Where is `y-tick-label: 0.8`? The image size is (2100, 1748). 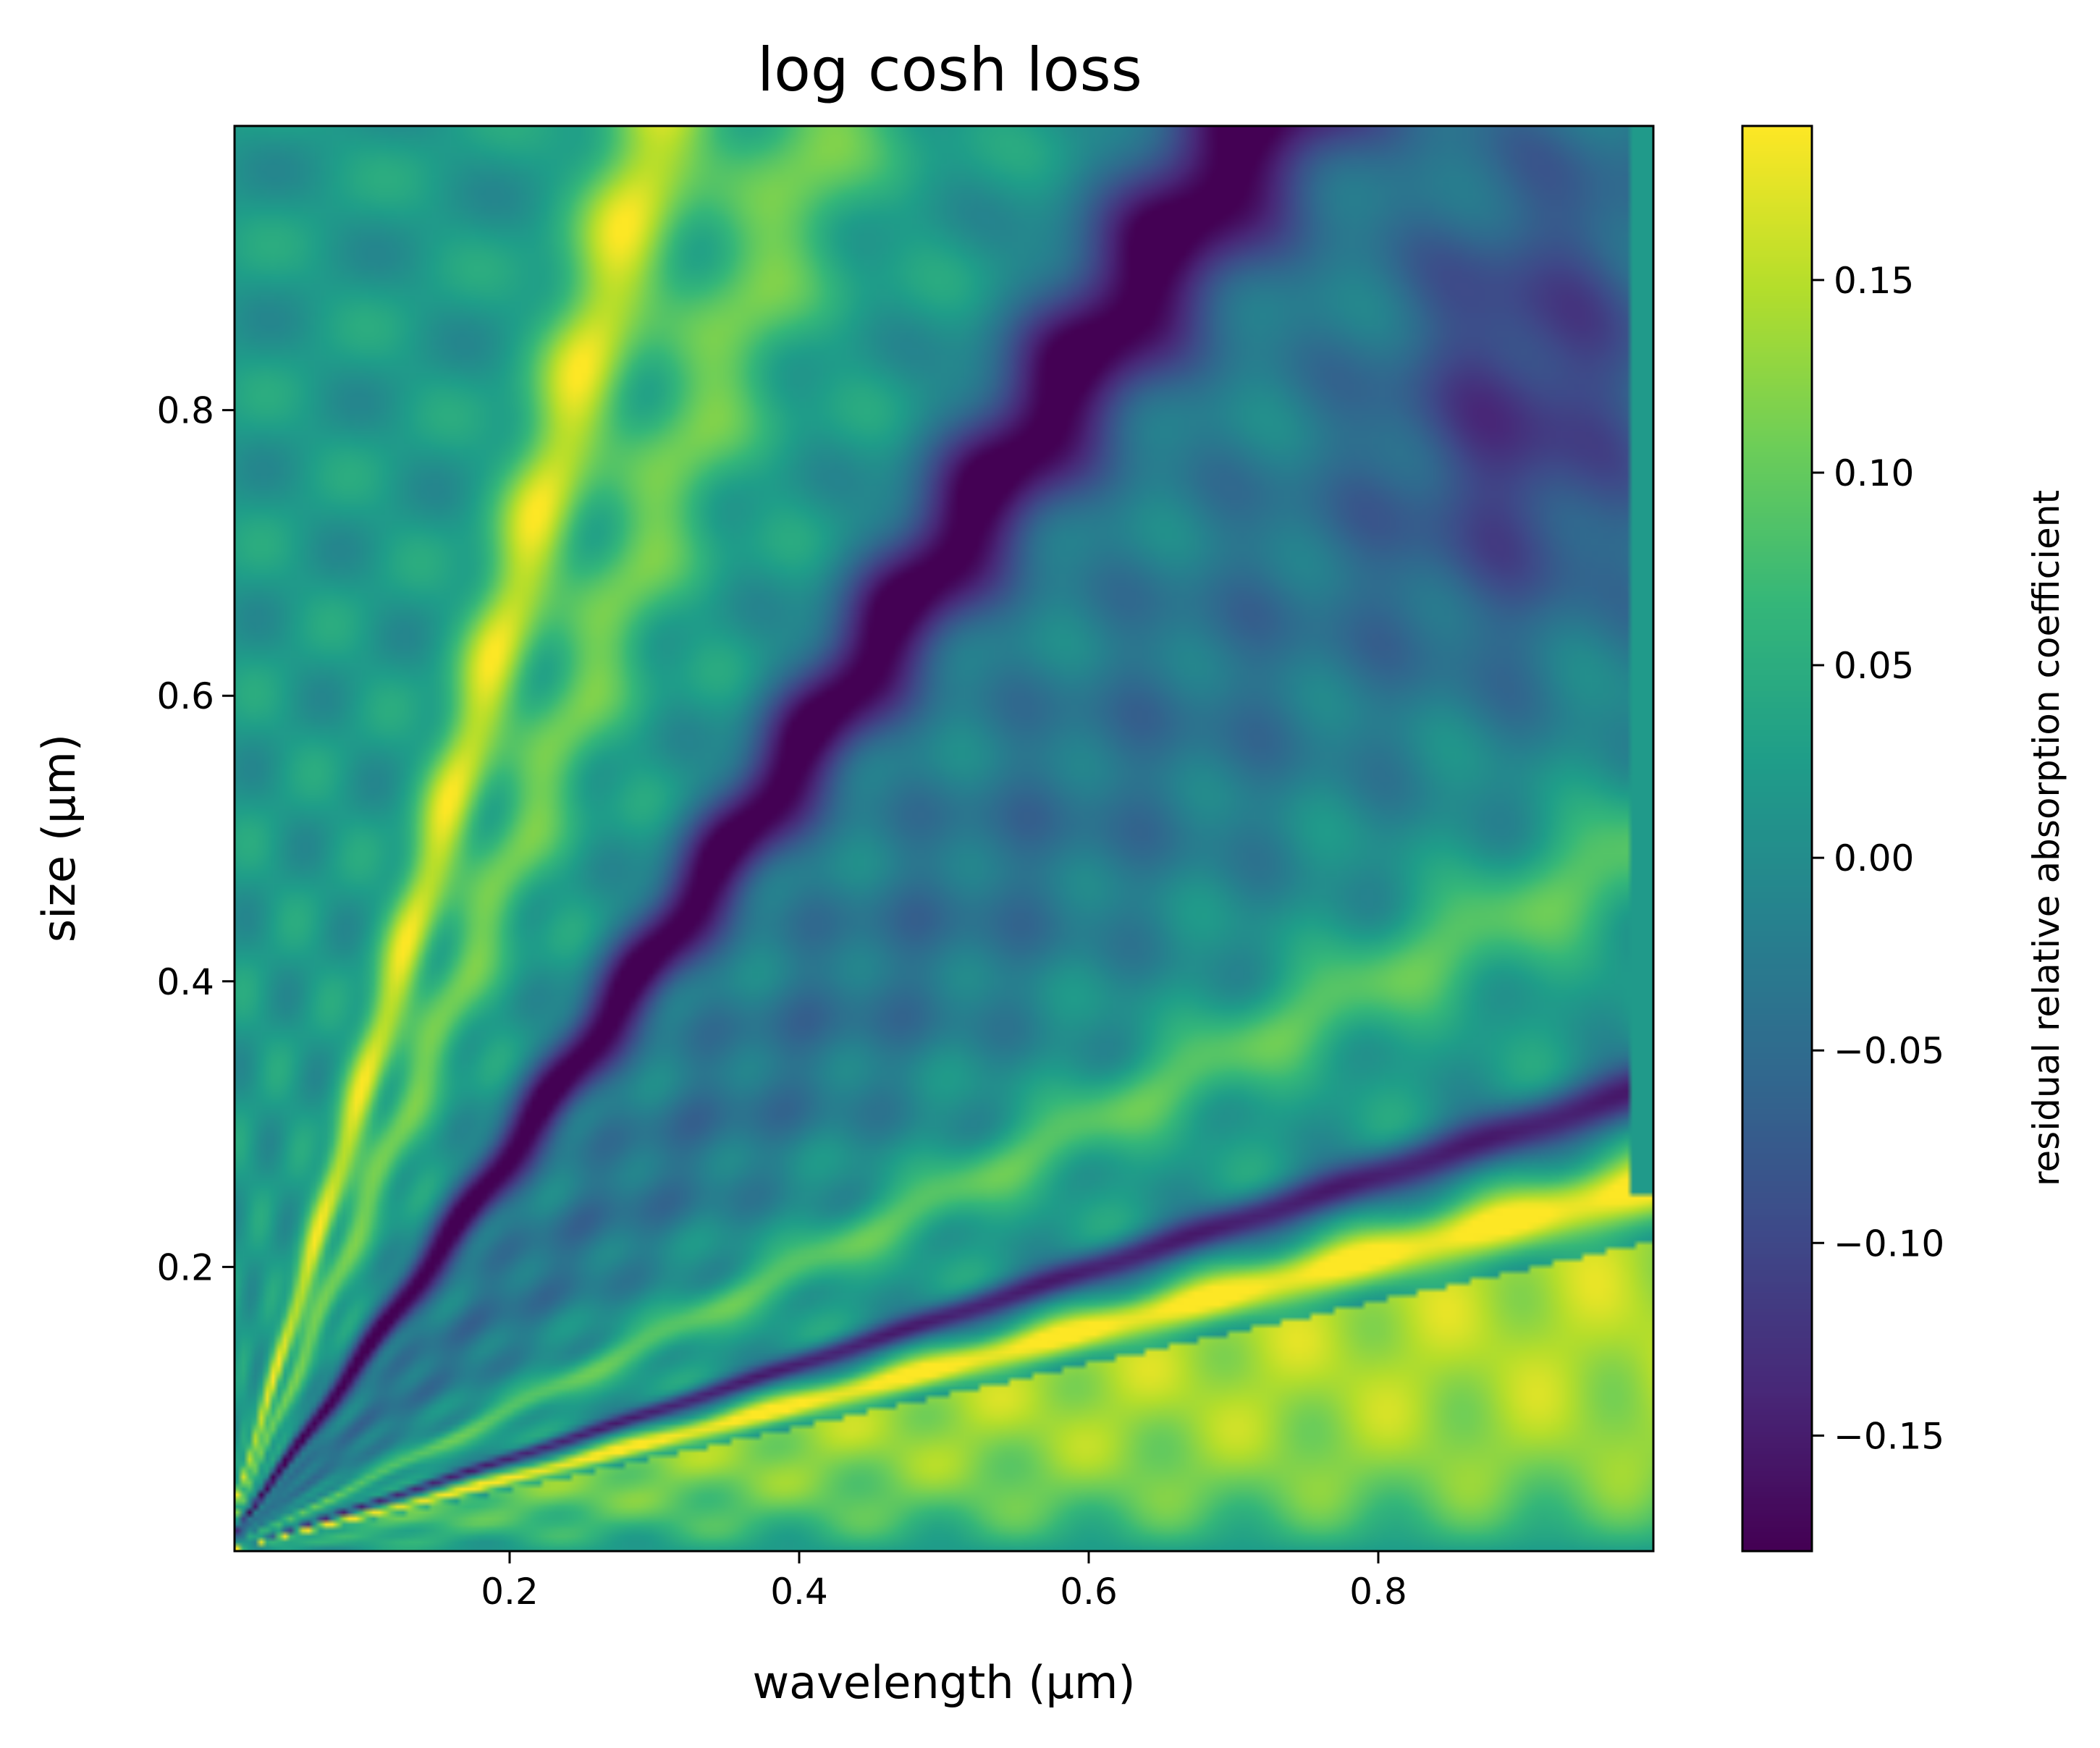 y-tick-label: 0.8 is located at coordinates (185, 411).